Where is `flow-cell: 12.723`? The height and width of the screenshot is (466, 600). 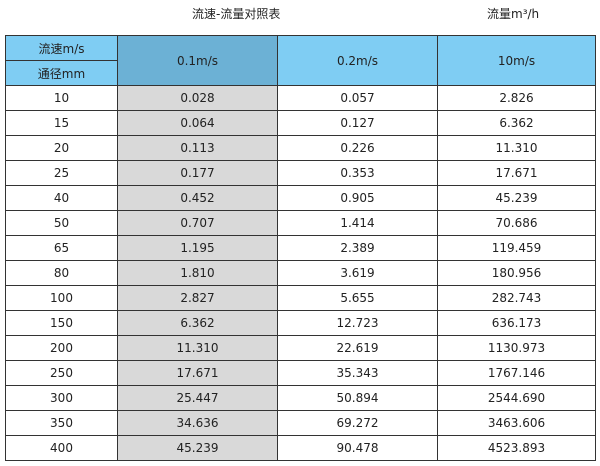
flow-cell: 12.723 is located at coordinates (357, 323).